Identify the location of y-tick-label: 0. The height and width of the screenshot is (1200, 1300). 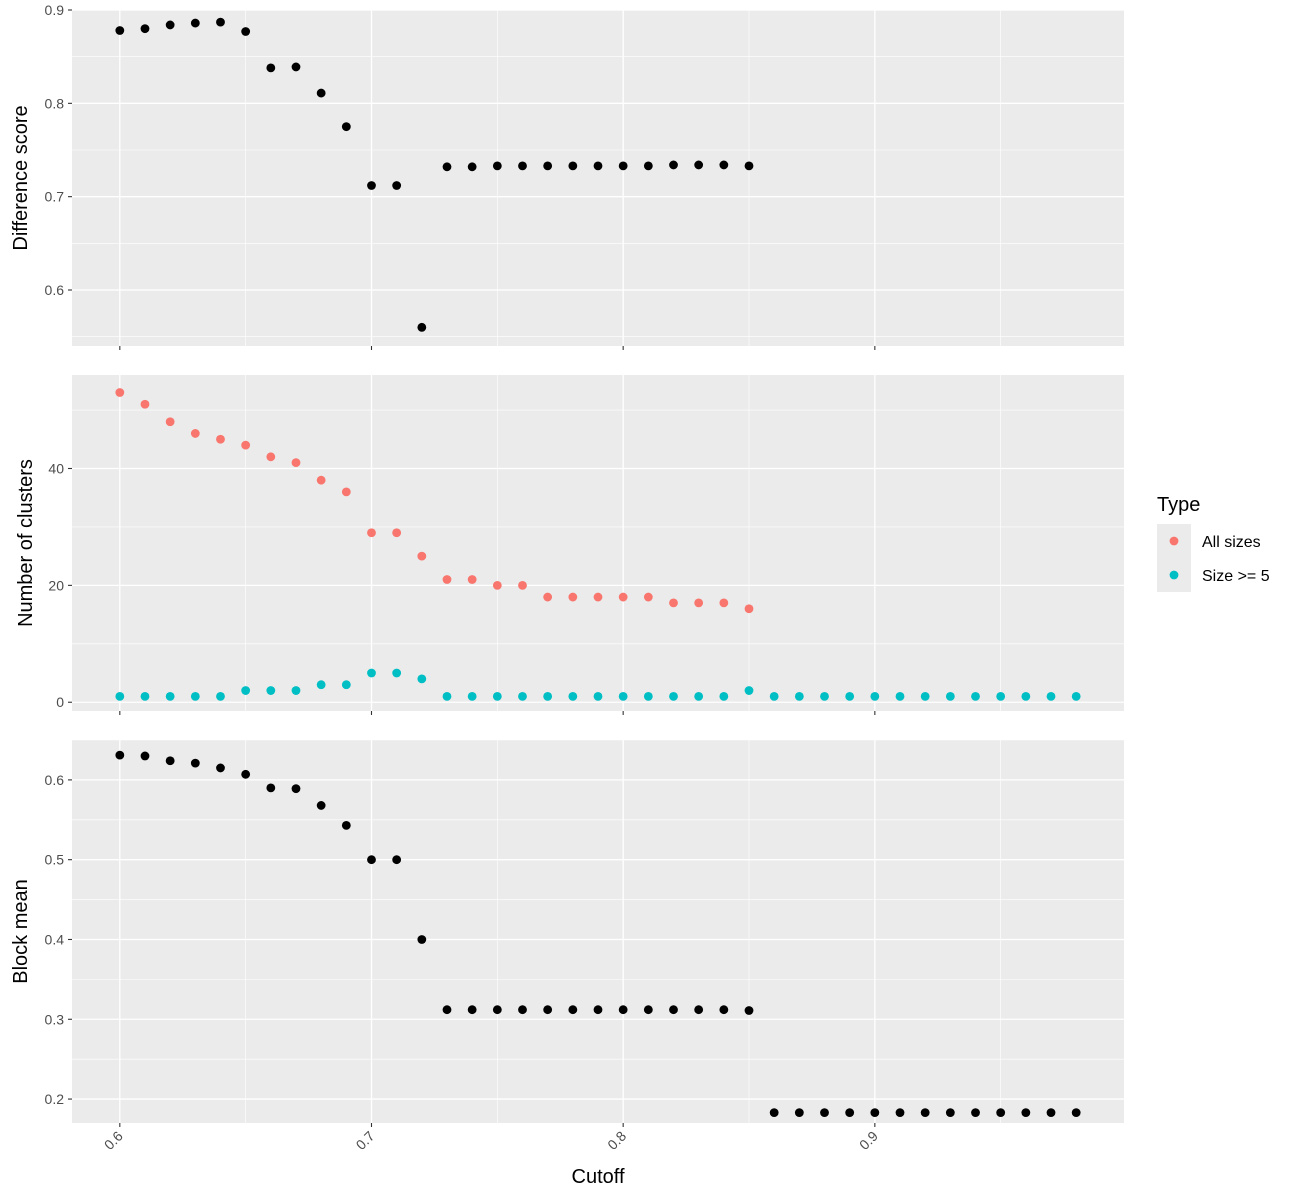
(60, 702).